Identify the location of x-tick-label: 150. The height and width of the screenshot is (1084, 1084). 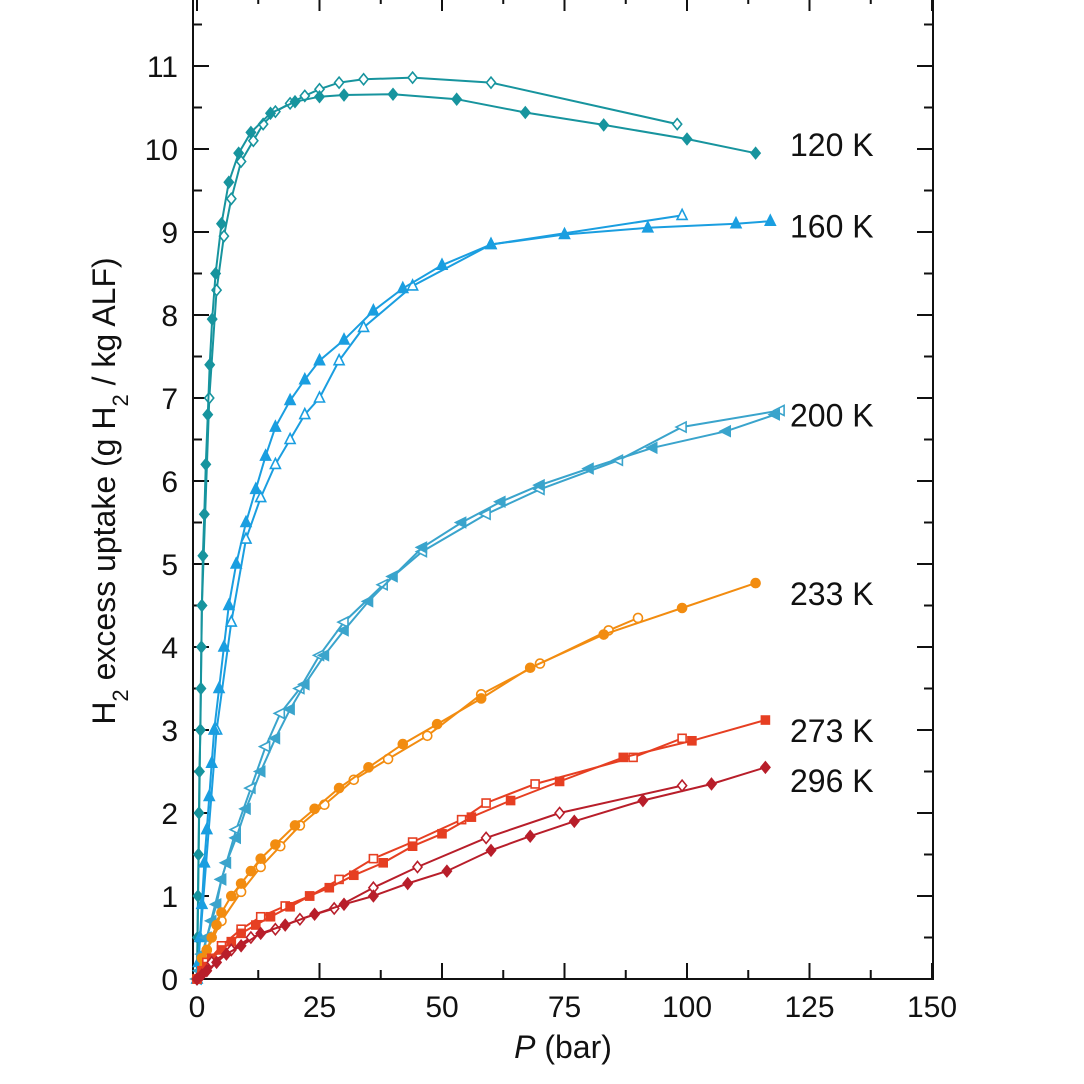
(932, 1007).